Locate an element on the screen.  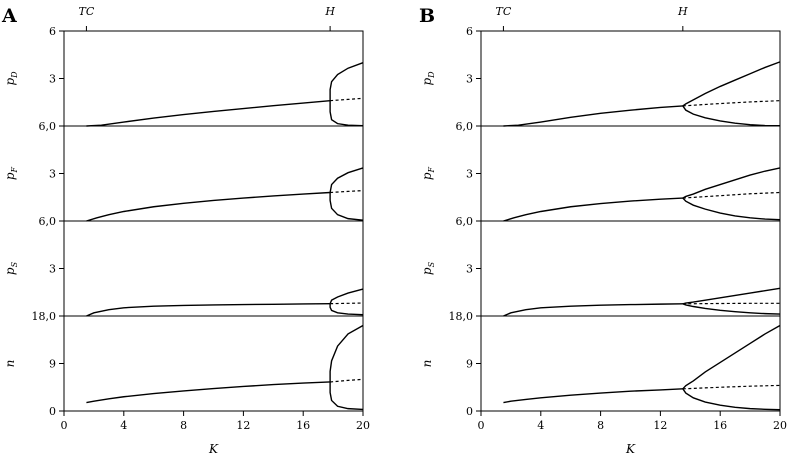
panel-a-x-tick-label: 12 is located at coordinates (243, 425).